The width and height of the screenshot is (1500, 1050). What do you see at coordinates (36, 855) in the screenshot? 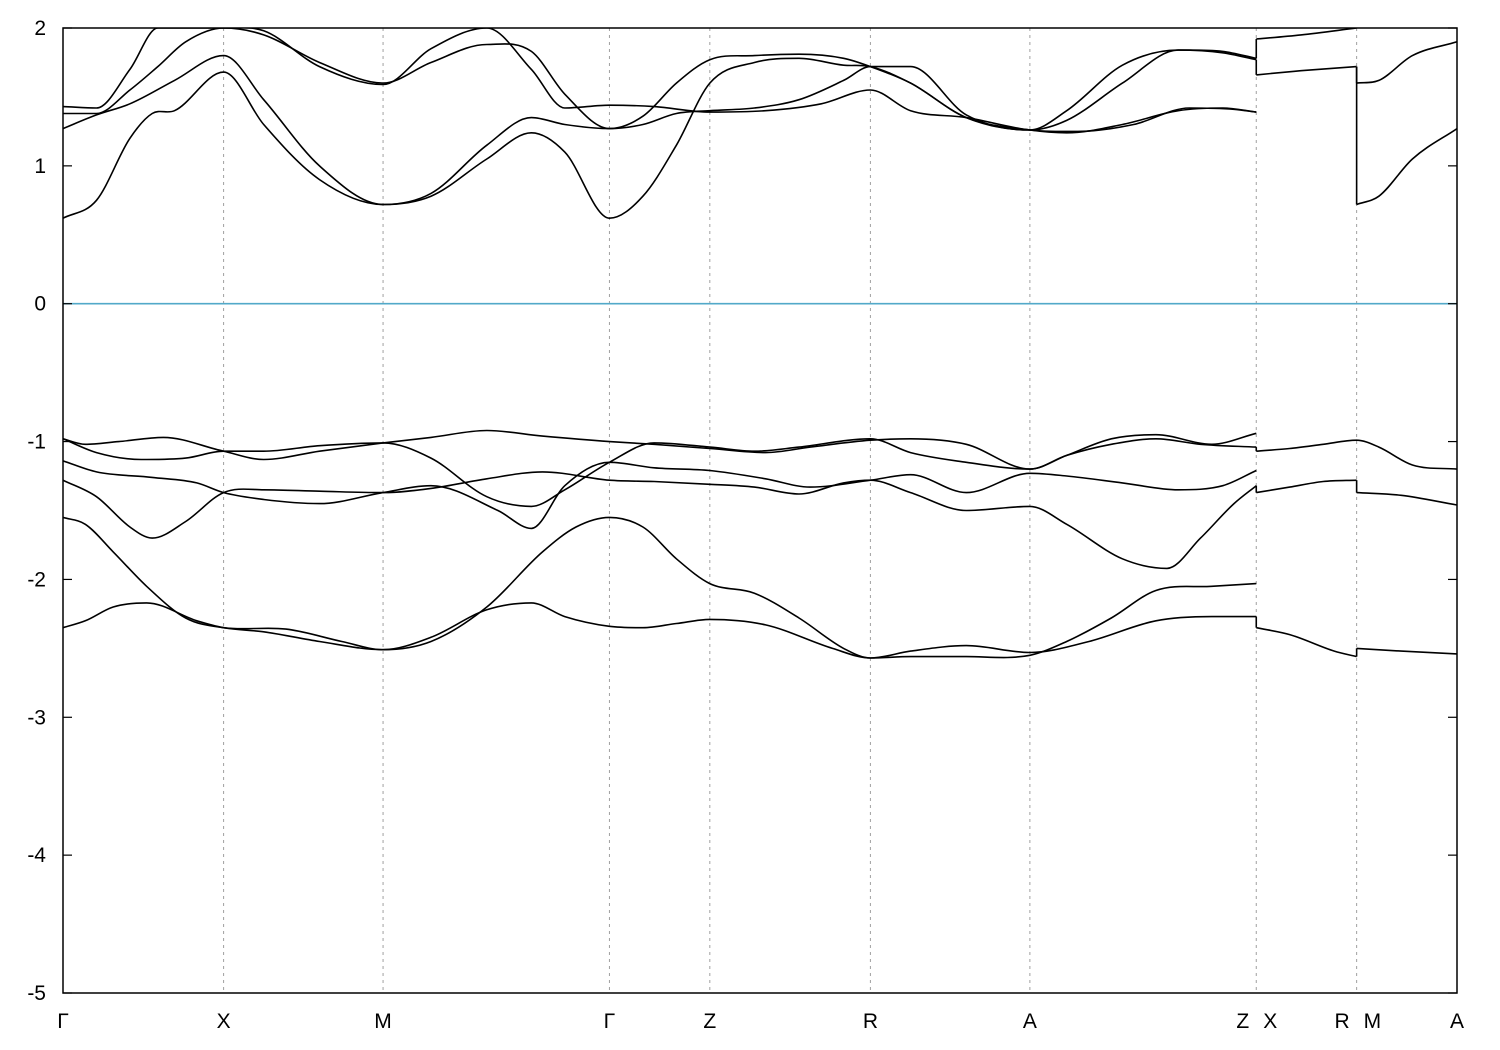
I see `y-tick-label: -4` at bounding box center [36, 855].